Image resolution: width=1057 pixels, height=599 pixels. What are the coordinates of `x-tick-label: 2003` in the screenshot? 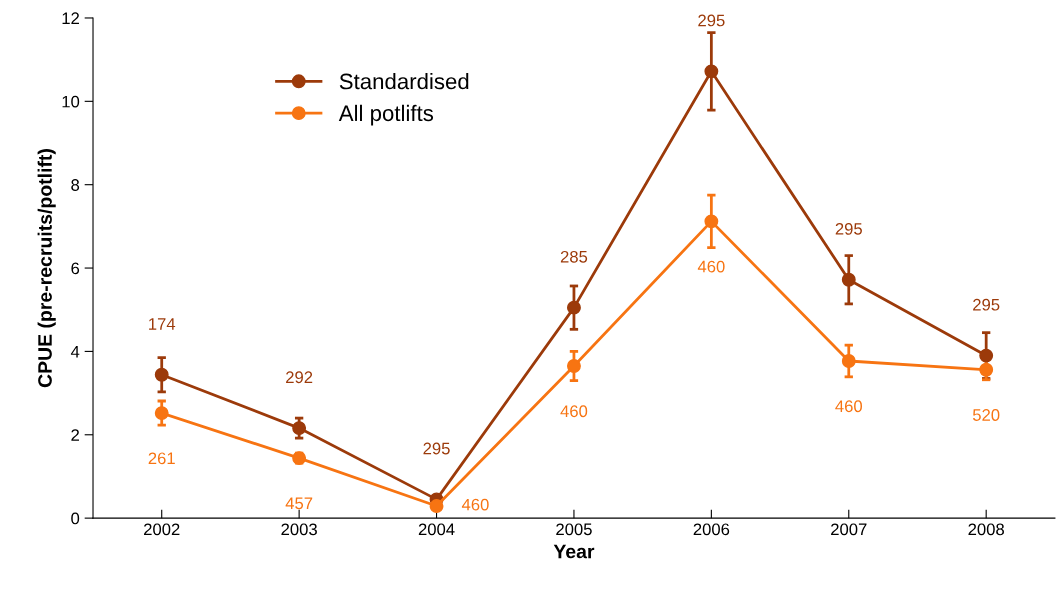 It's located at (299, 529).